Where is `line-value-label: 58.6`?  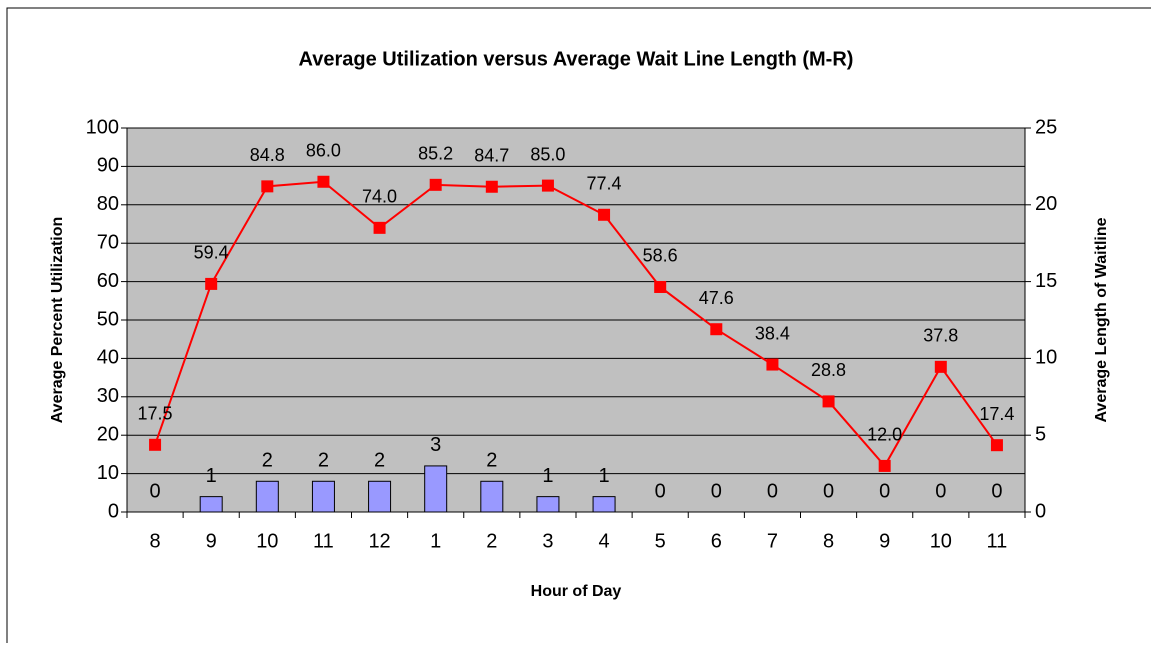 line-value-label: 58.6 is located at coordinates (660, 256).